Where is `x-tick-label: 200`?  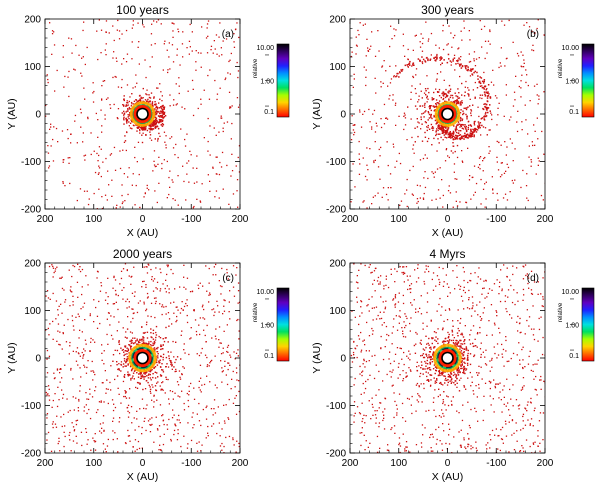 x-tick-label: 200 is located at coordinates (45, 463).